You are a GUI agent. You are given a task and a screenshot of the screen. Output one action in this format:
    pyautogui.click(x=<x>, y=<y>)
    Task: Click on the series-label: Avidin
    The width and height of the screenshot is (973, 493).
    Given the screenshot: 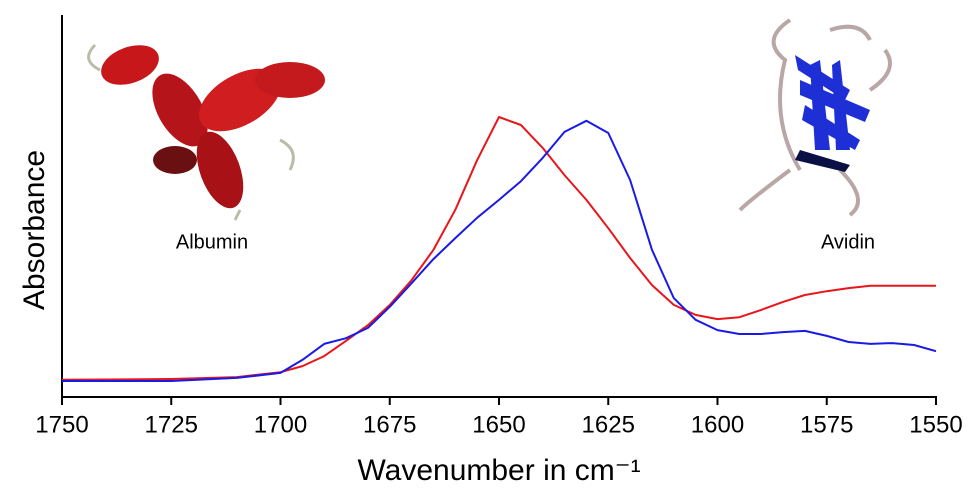 What is the action you would take?
    pyautogui.click(x=848, y=242)
    